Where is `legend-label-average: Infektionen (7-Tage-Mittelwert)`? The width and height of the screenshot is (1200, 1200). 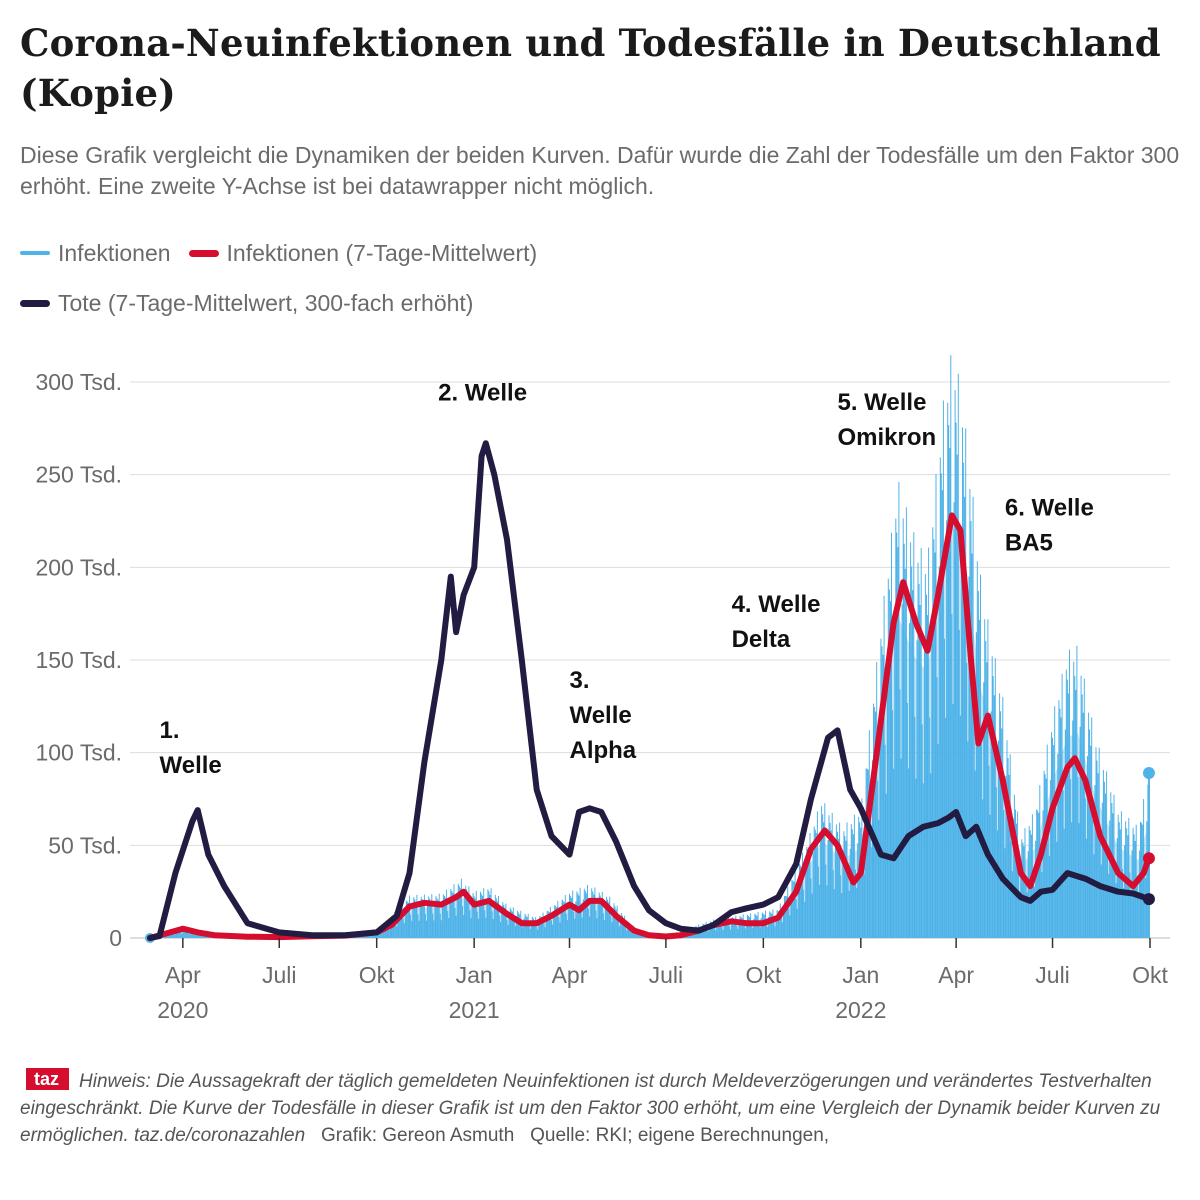 legend-label-average: Infektionen (7-Tage-Mittelwert) is located at coordinates (382, 252).